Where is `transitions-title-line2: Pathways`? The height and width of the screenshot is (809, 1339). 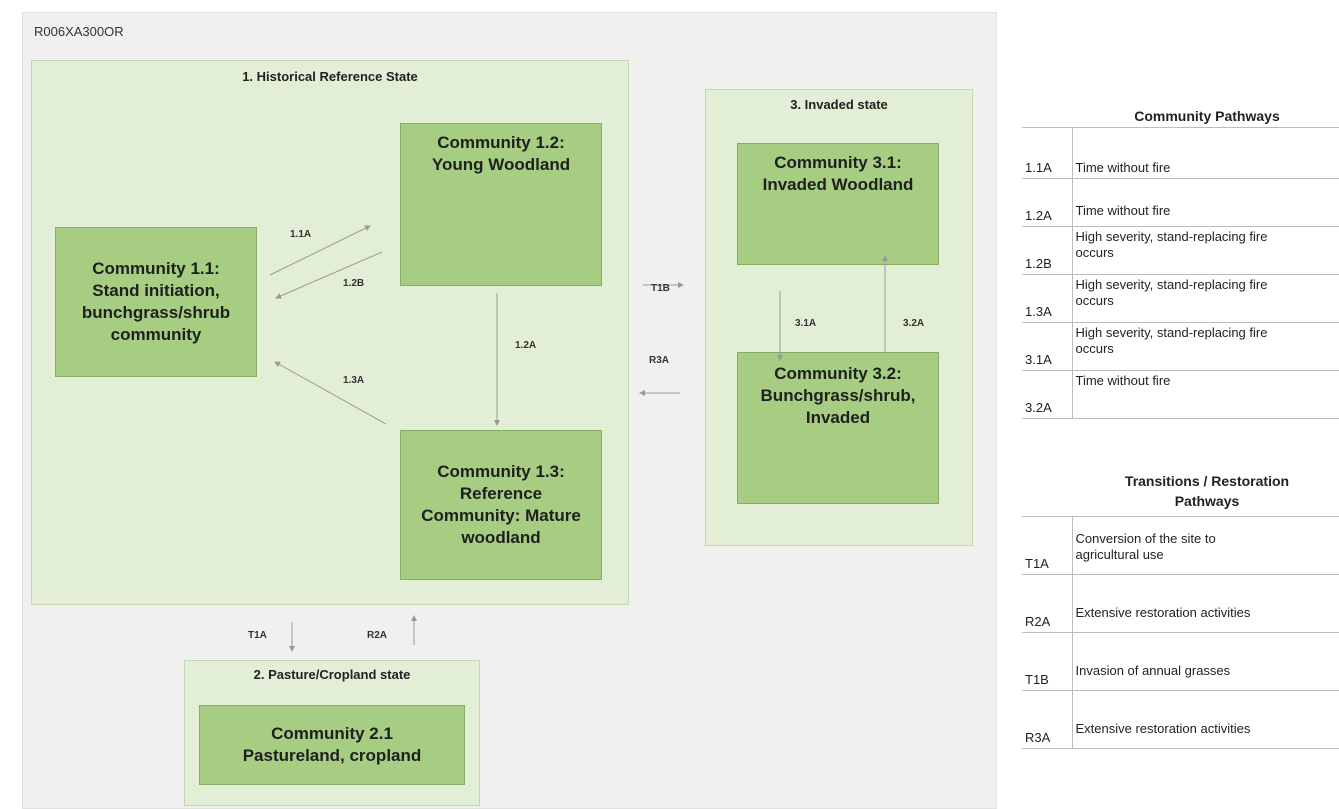
transitions-title-line2: Pathways is located at coordinates (1207, 501).